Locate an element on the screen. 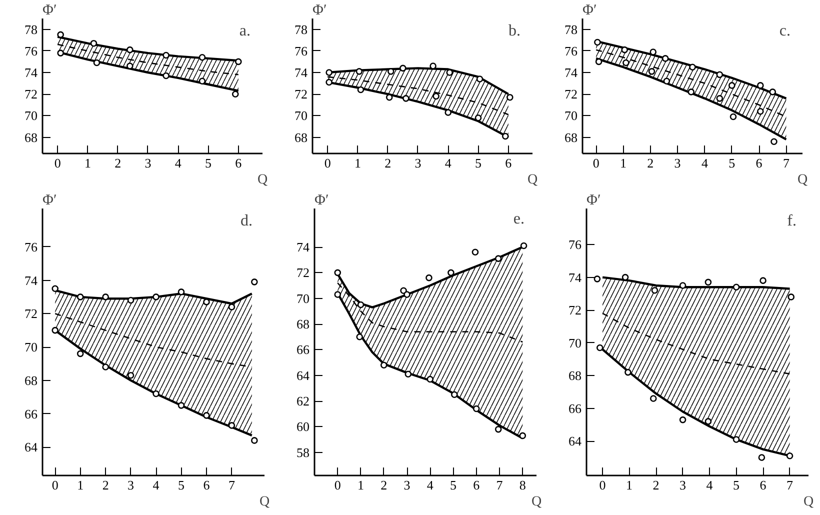  y-tick-label: 58 is located at coordinates (303, 452).